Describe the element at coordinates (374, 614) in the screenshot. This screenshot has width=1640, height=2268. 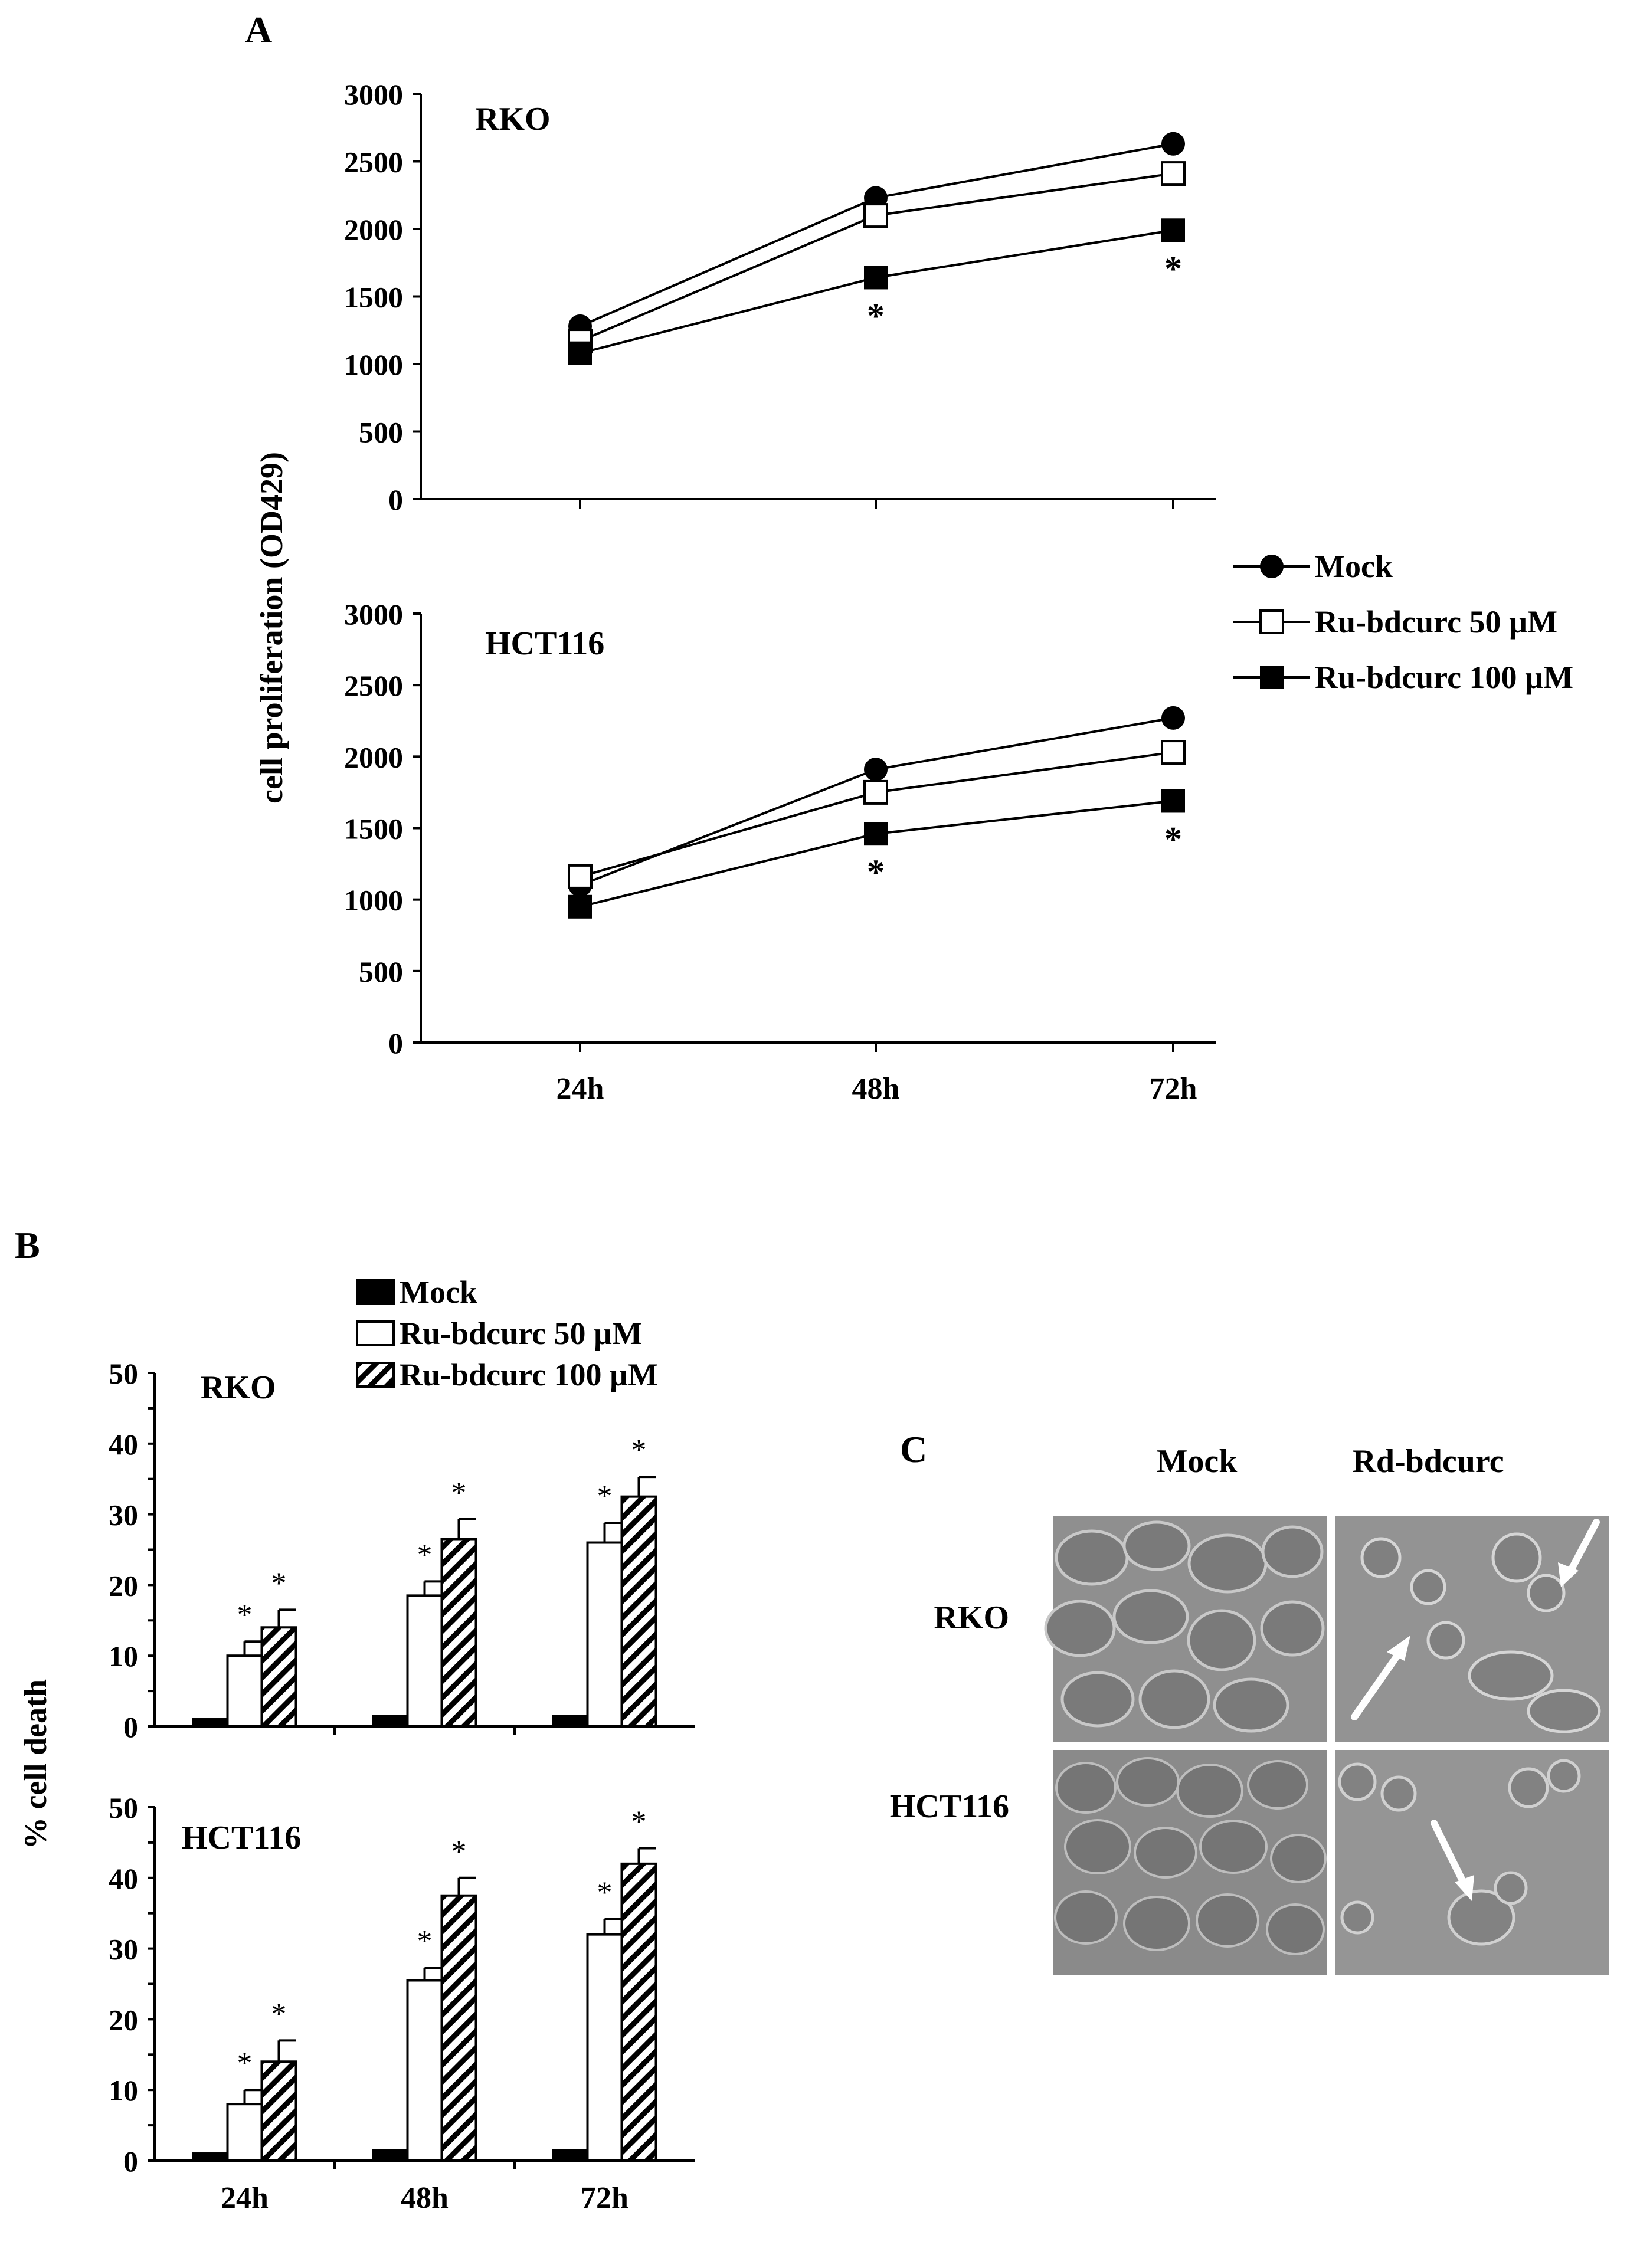
I see `y-tick-label: 3000` at that location.